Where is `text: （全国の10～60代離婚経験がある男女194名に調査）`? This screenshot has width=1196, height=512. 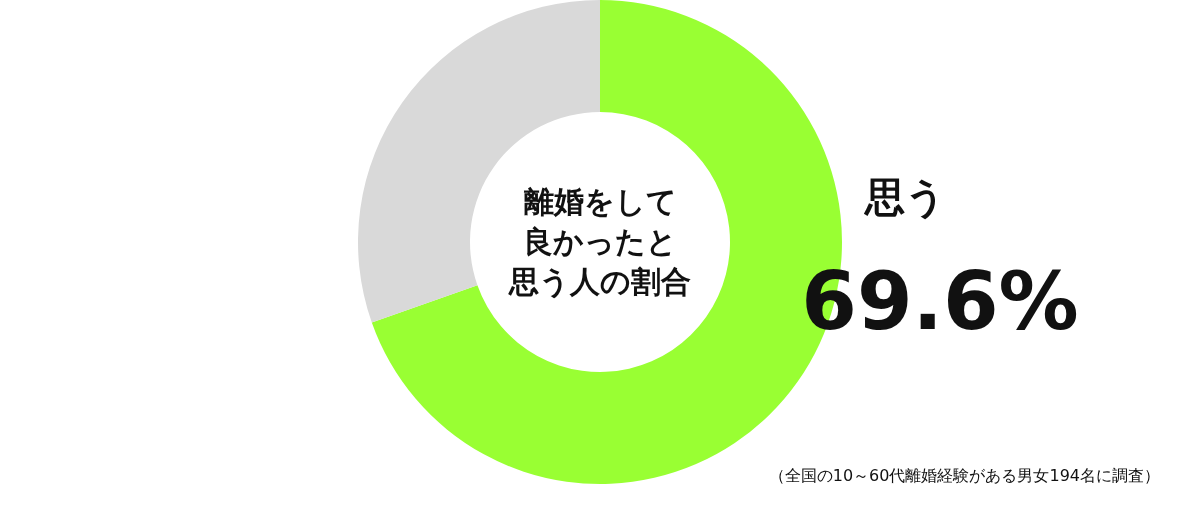 text: （全国の10～60代離婚経験がある男女194名に調査） is located at coordinates (964, 475).